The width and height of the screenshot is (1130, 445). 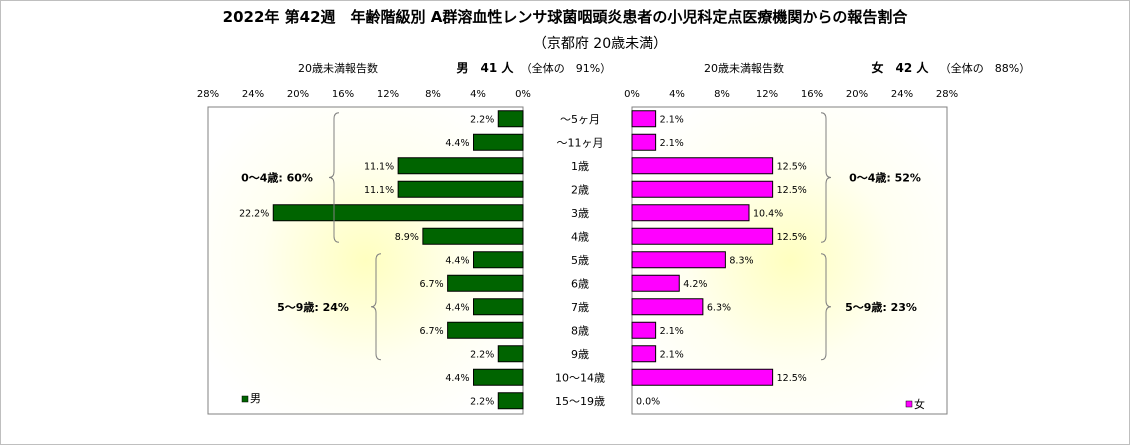 I want to click on legend-female-label: 女, so click(x=919, y=404).